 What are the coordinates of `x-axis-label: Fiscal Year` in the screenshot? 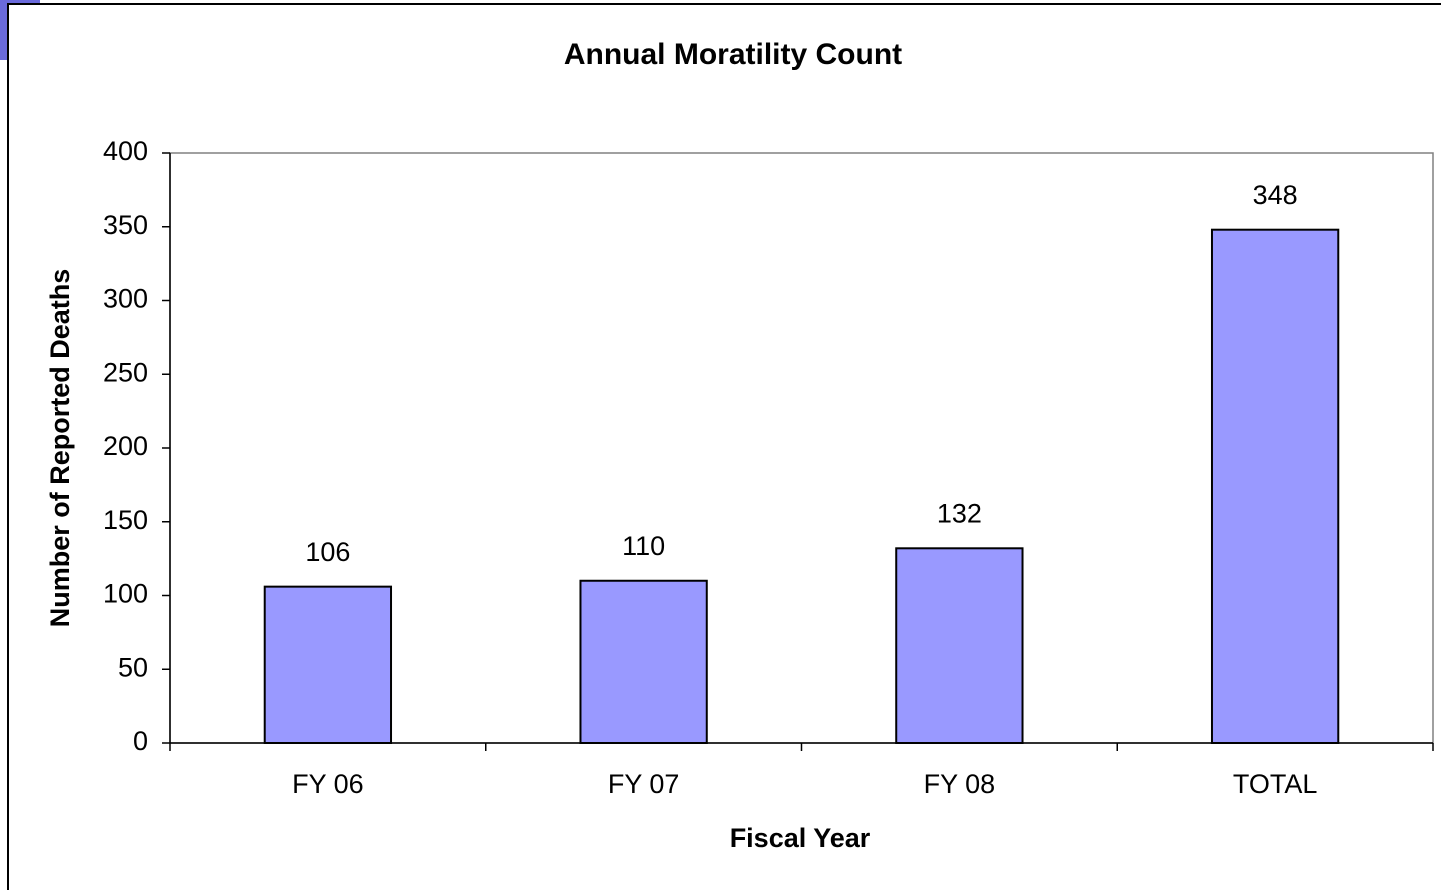 It's located at (800, 838).